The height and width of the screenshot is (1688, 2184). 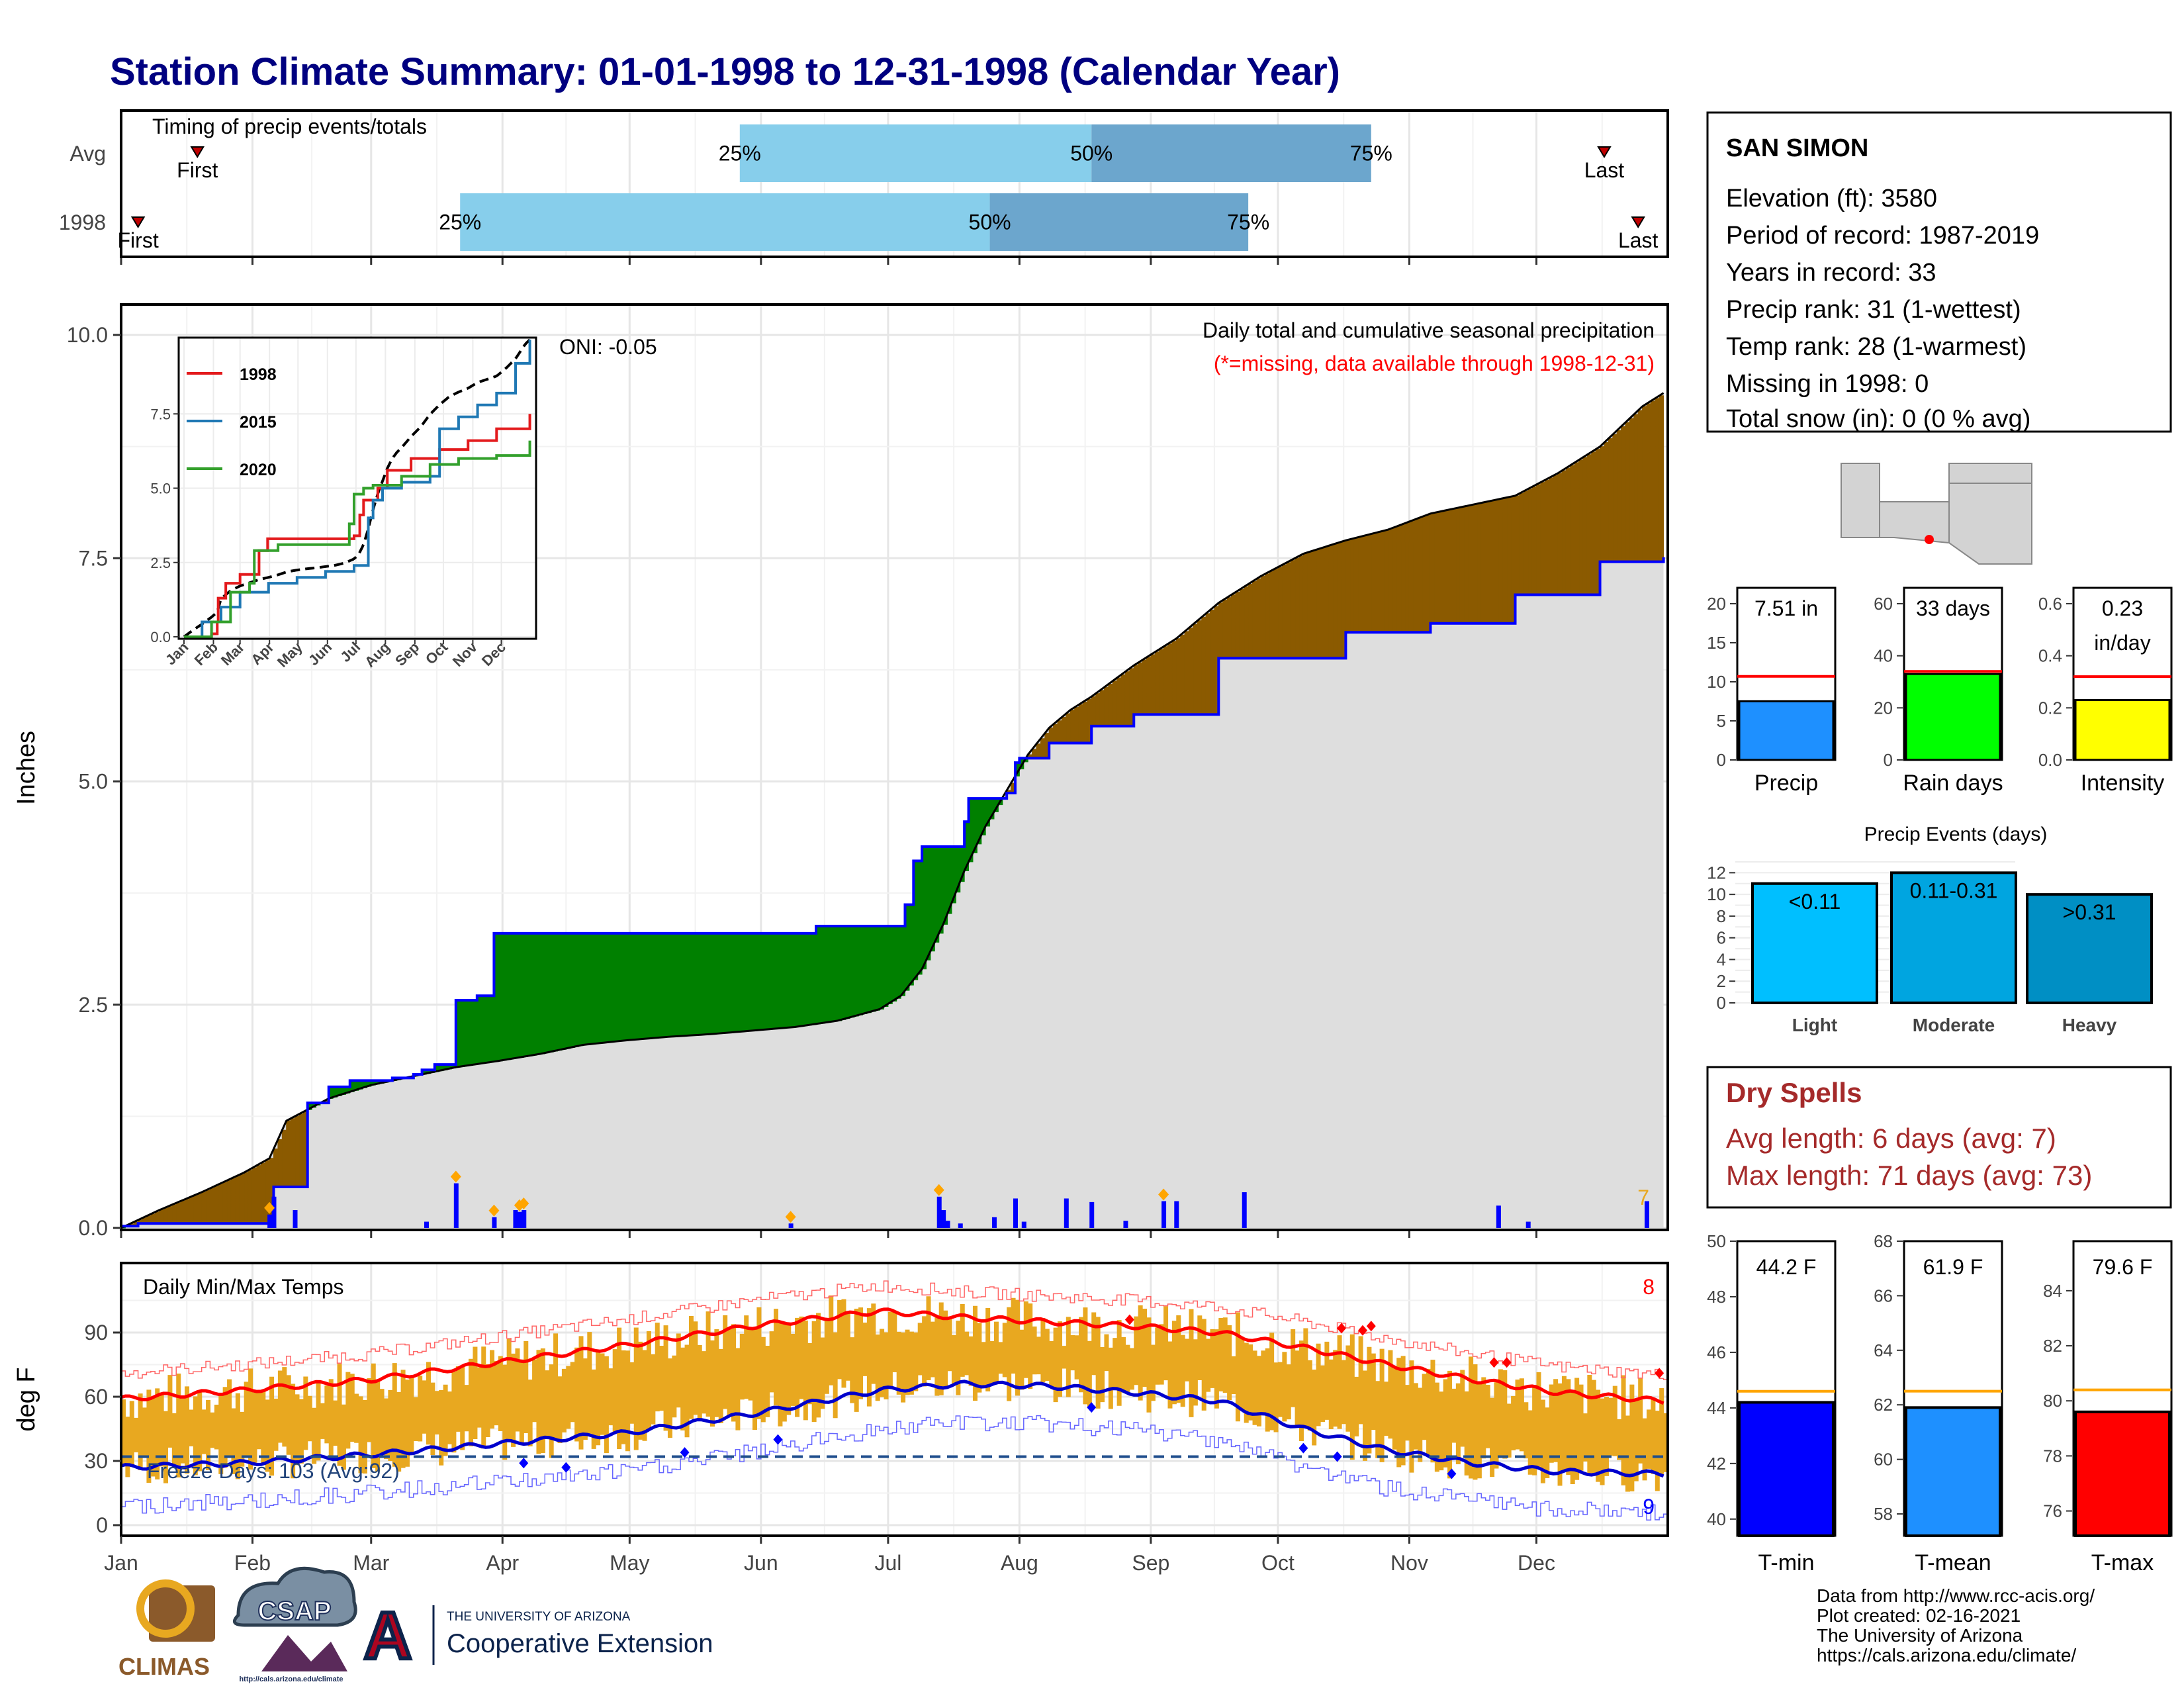 What do you see at coordinates (1909, 1175) in the screenshot?
I see `dry-spells-max: Max length: 71 days (avg: 73)` at bounding box center [1909, 1175].